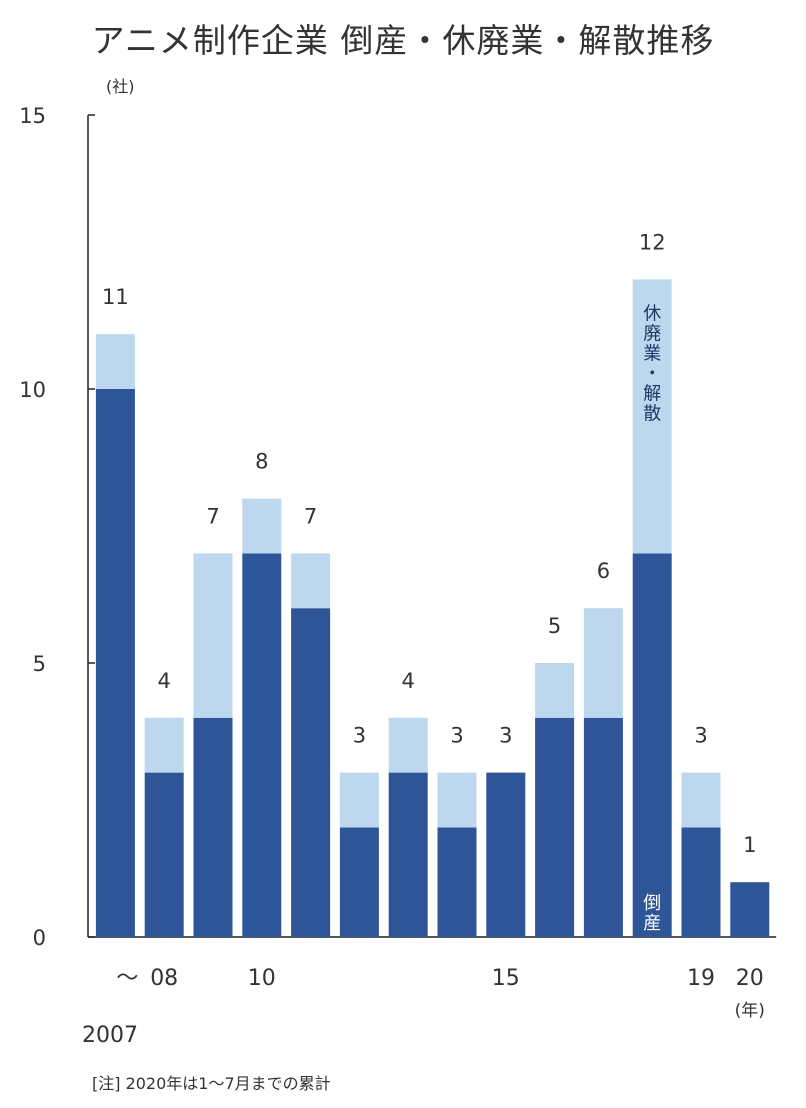  I want to click on total-data-label: 5, so click(554, 626).